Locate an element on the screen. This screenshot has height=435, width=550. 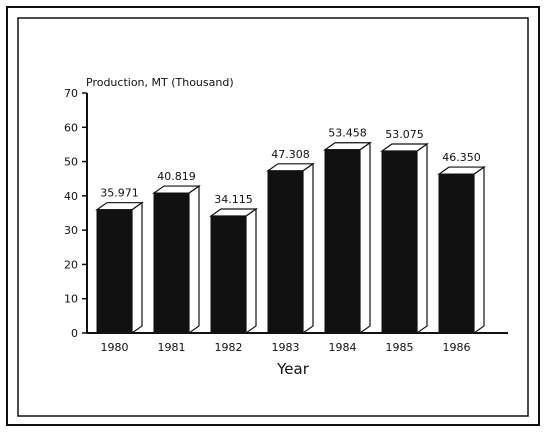
x-tick-label: 1981 is located at coordinates (172, 347).